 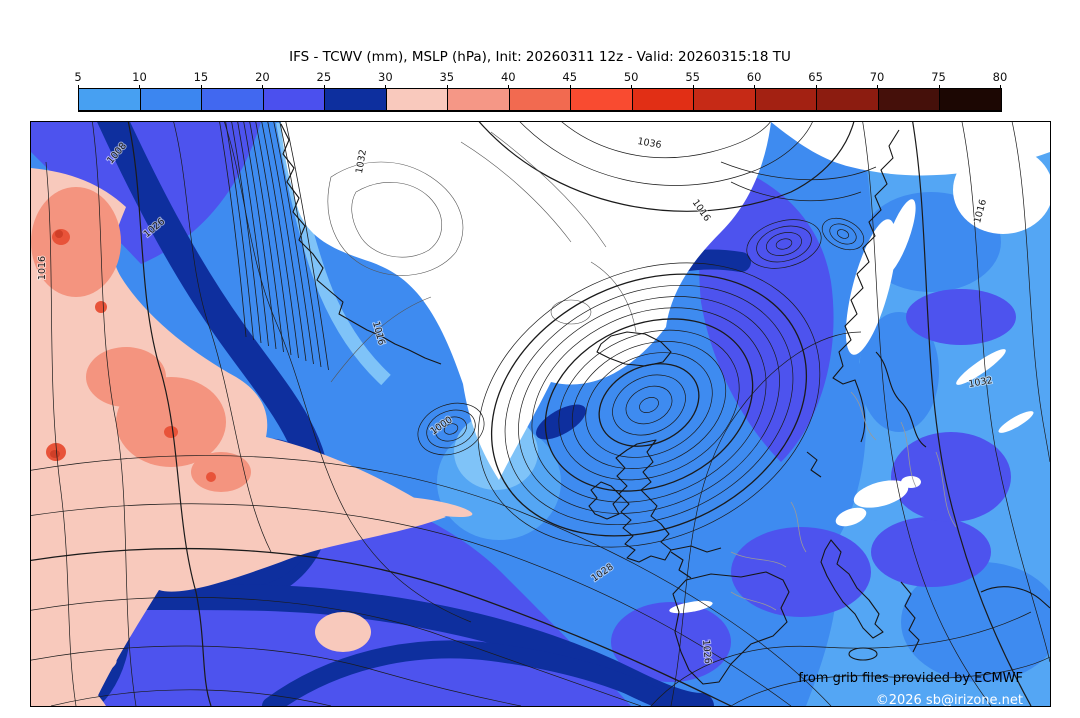 I want to click on contour-label: 1036, so click(x=650, y=143).